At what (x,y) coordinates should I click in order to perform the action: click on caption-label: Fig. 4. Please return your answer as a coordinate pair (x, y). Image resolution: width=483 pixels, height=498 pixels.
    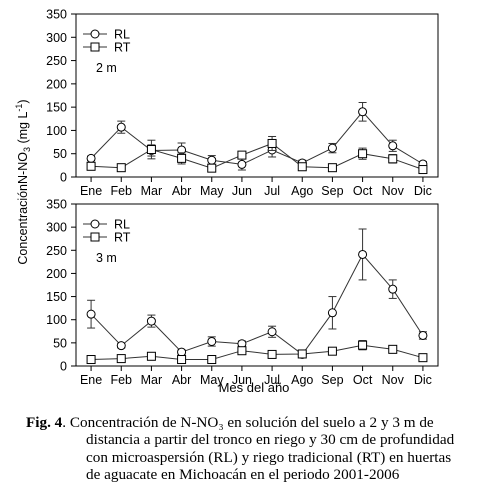
    Looking at the image, I should click on (44, 422).